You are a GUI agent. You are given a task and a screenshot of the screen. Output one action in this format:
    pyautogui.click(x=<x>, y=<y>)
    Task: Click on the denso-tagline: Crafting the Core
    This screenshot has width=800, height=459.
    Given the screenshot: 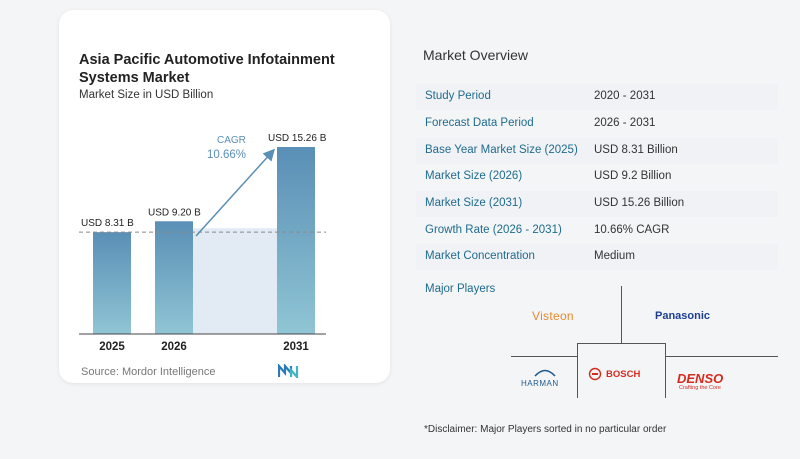 What is the action you would take?
    pyautogui.click(x=700, y=388)
    